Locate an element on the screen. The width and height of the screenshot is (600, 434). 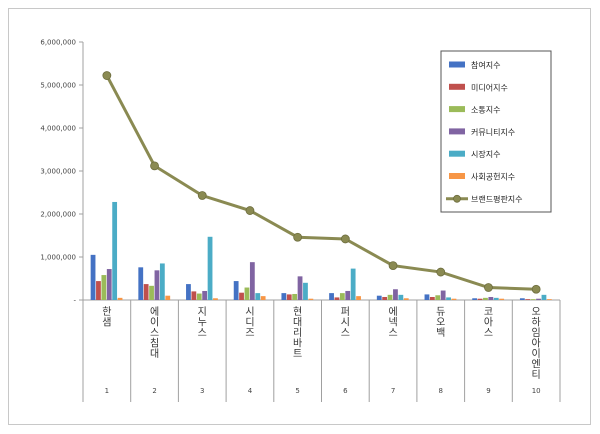
legend-label: 시장지수 is located at coordinates (485, 154).